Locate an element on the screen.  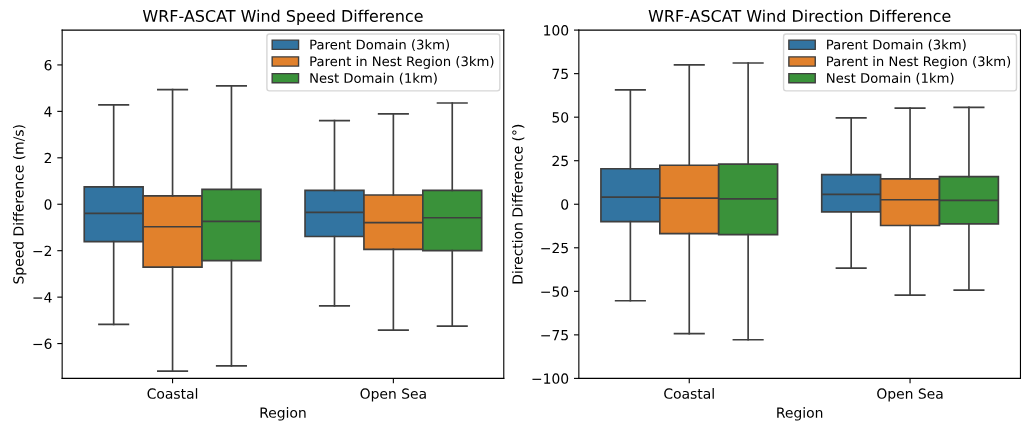
y-tick-label: 50 is located at coordinates (560, 117).